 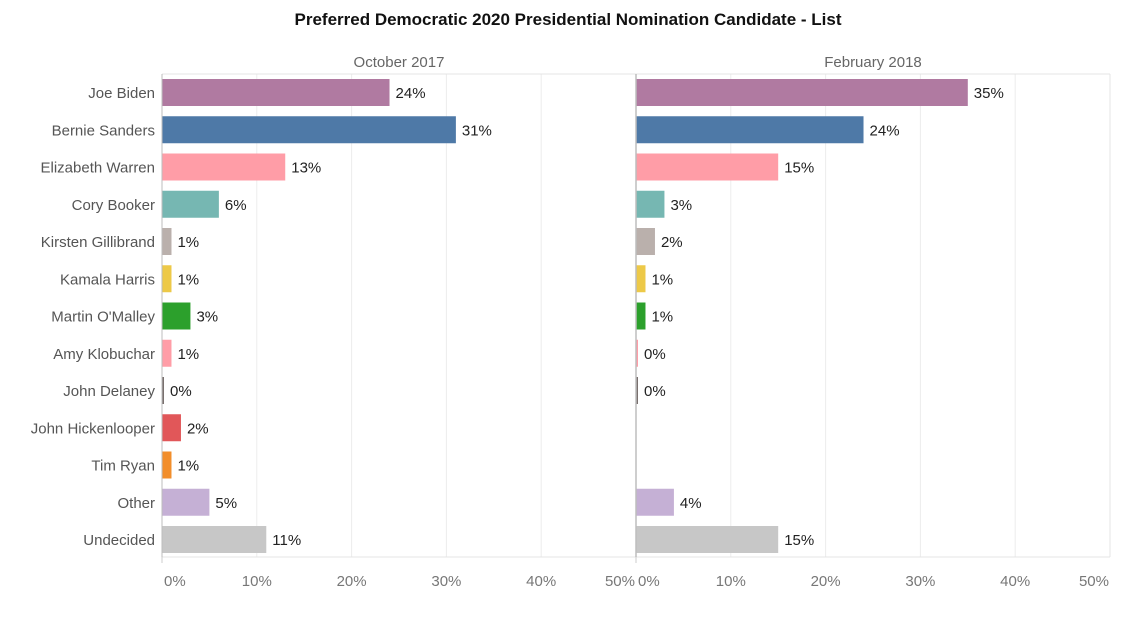 I want to click on category-label: Bernie Sanders, so click(x=103, y=130).